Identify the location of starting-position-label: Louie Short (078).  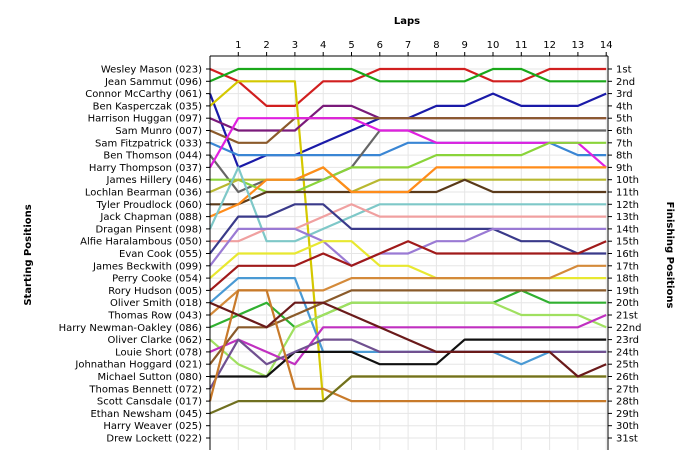
(158, 352).